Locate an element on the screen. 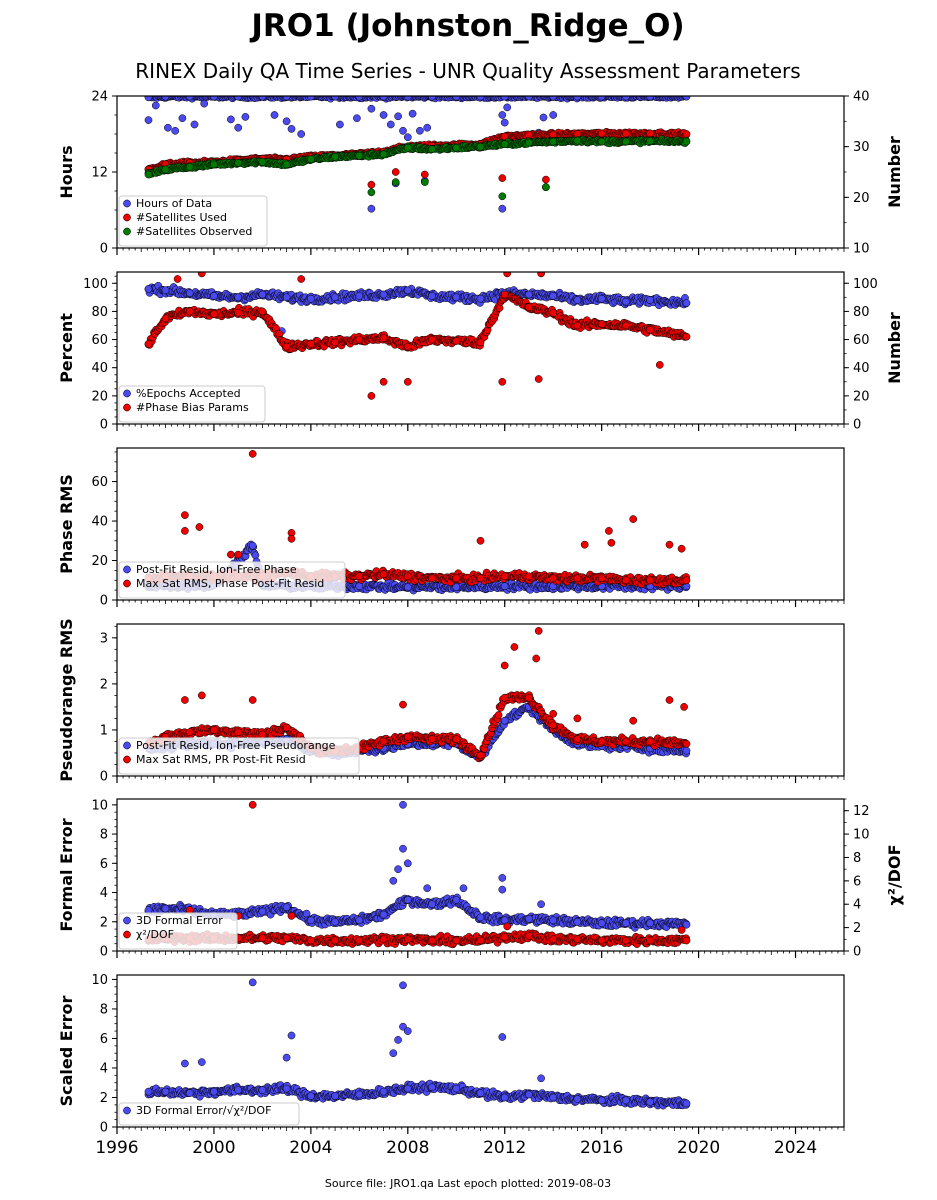 Image resolution: width=937 pixels, height=1200 pixels. y-tick-label: 24 is located at coordinates (99, 97).